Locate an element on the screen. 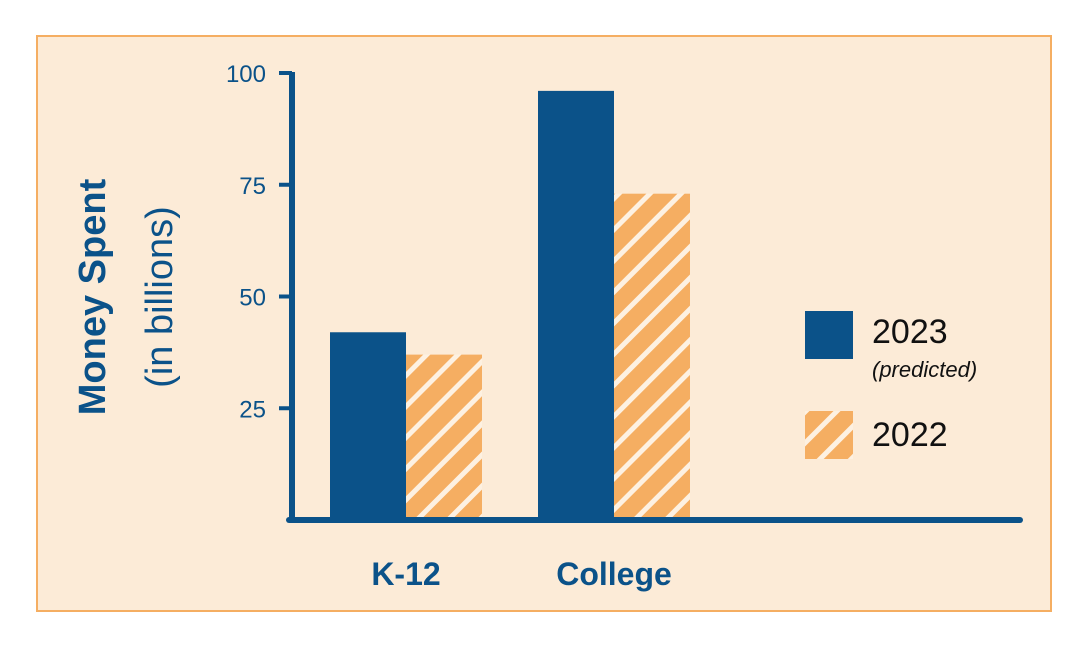  legend-label-2022: 2022 is located at coordinates (910, 435).